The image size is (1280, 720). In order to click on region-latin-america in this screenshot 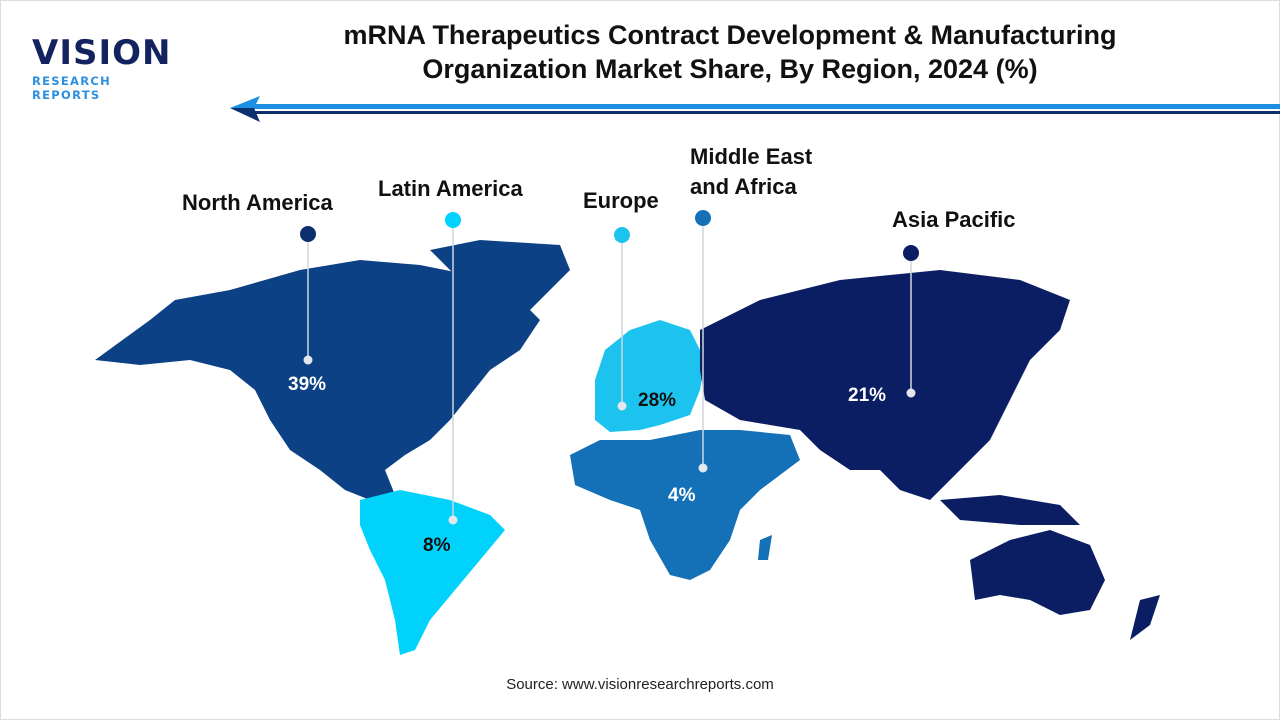, I will do `click(432, 572)`.